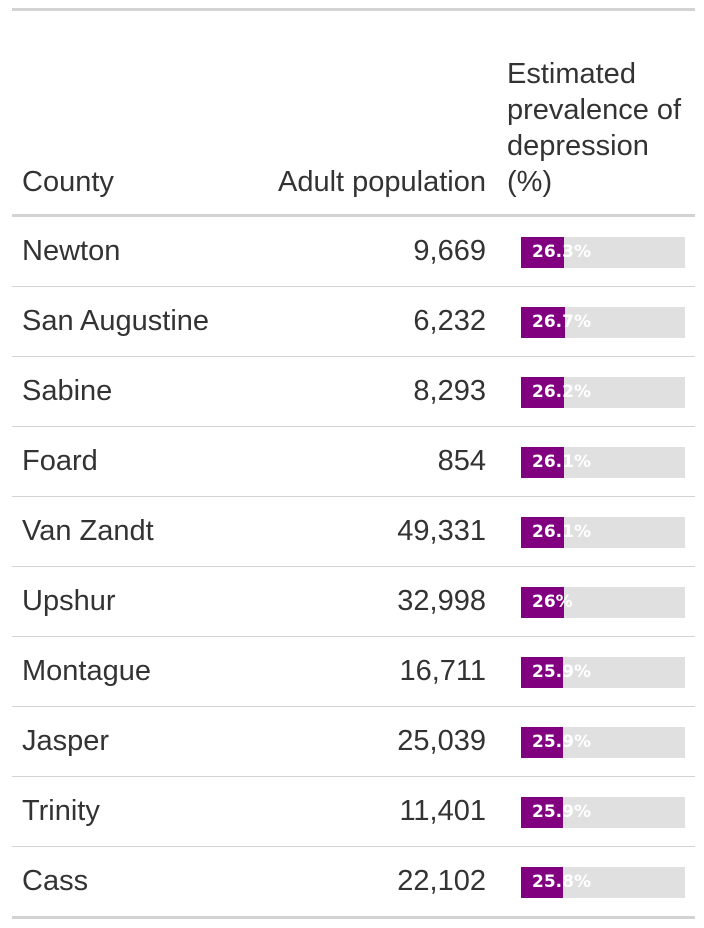 This screenshot has width=704, height=928. I want to click on prevalence-label: 26.2%, so click(561, 392).